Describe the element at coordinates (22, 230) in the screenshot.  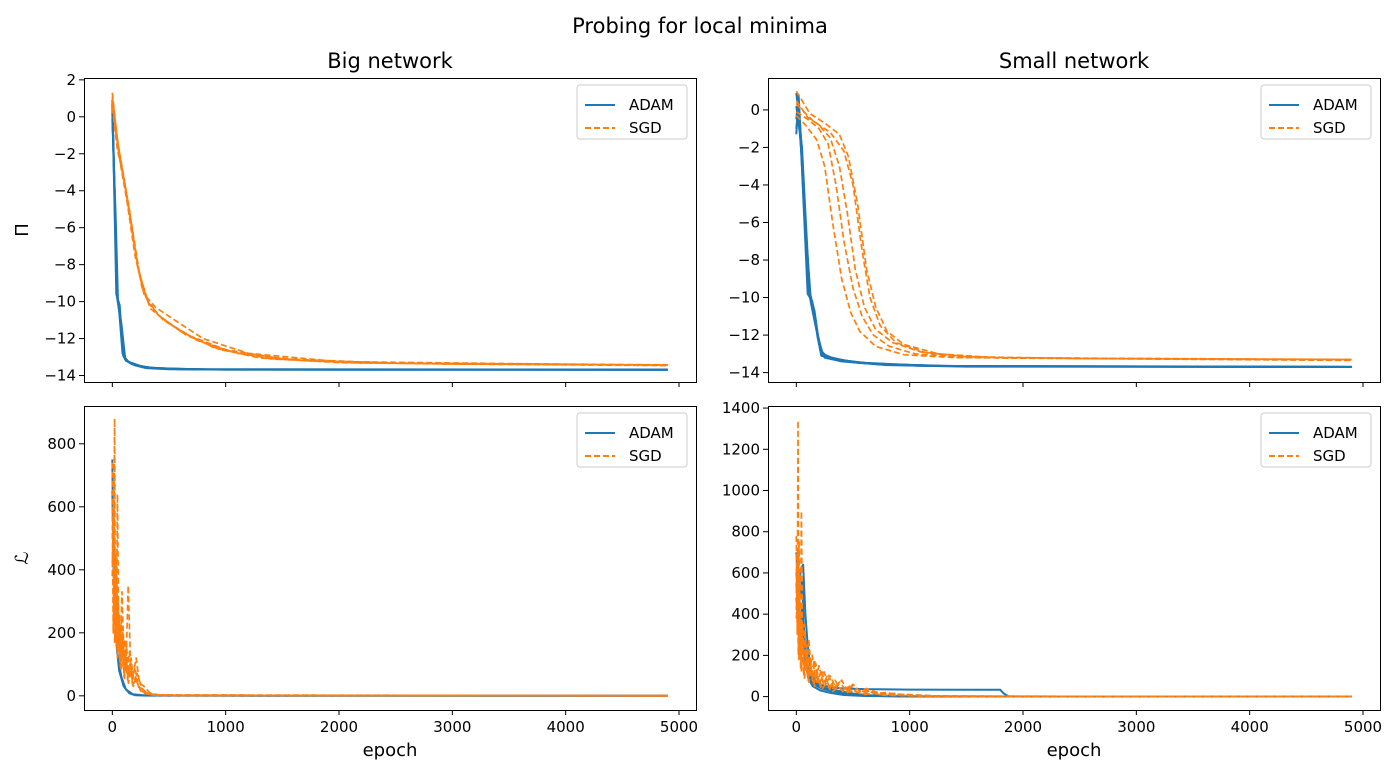
I see `y-axis-label: Π` at that location.